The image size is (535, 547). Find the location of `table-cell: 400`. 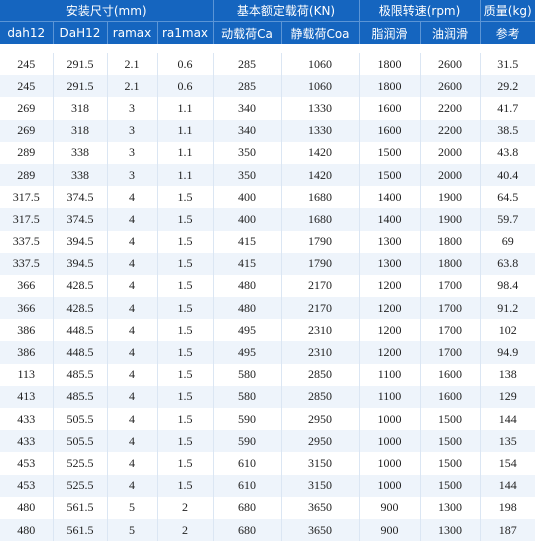

table-cell: 400 is located at coordinates (247, 197).